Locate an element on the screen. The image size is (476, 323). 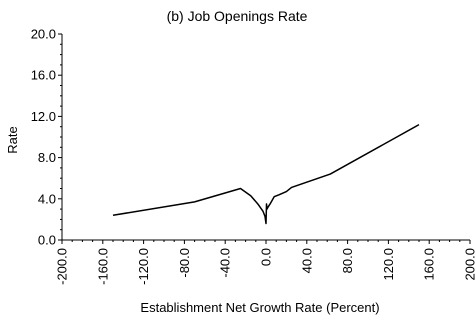
x-tick-label: -80.0 is located at coordinates (184, 263).